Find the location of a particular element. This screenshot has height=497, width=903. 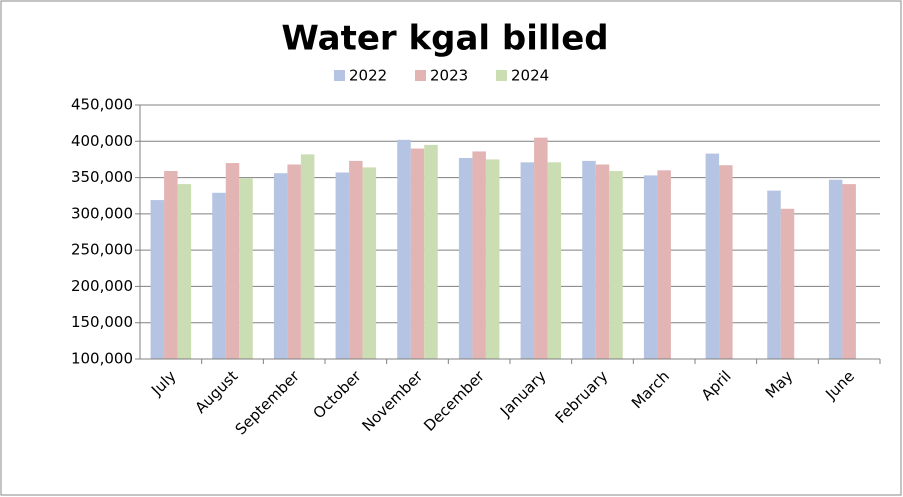

y-tick-label: 350,000 is located at coordinates (102, 177).